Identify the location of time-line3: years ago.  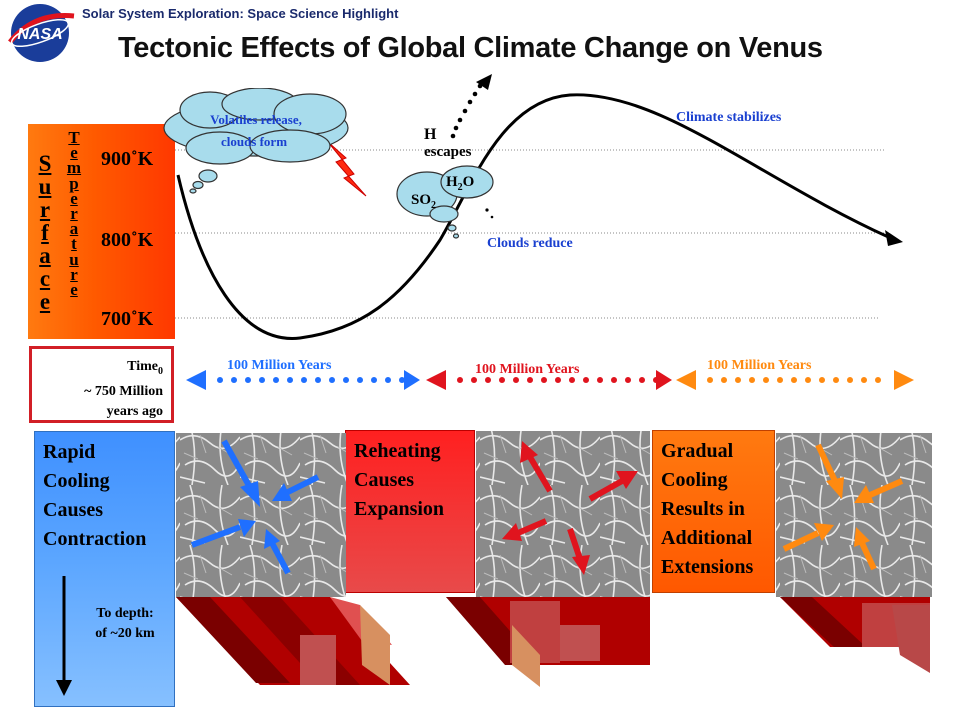
(134, 411).